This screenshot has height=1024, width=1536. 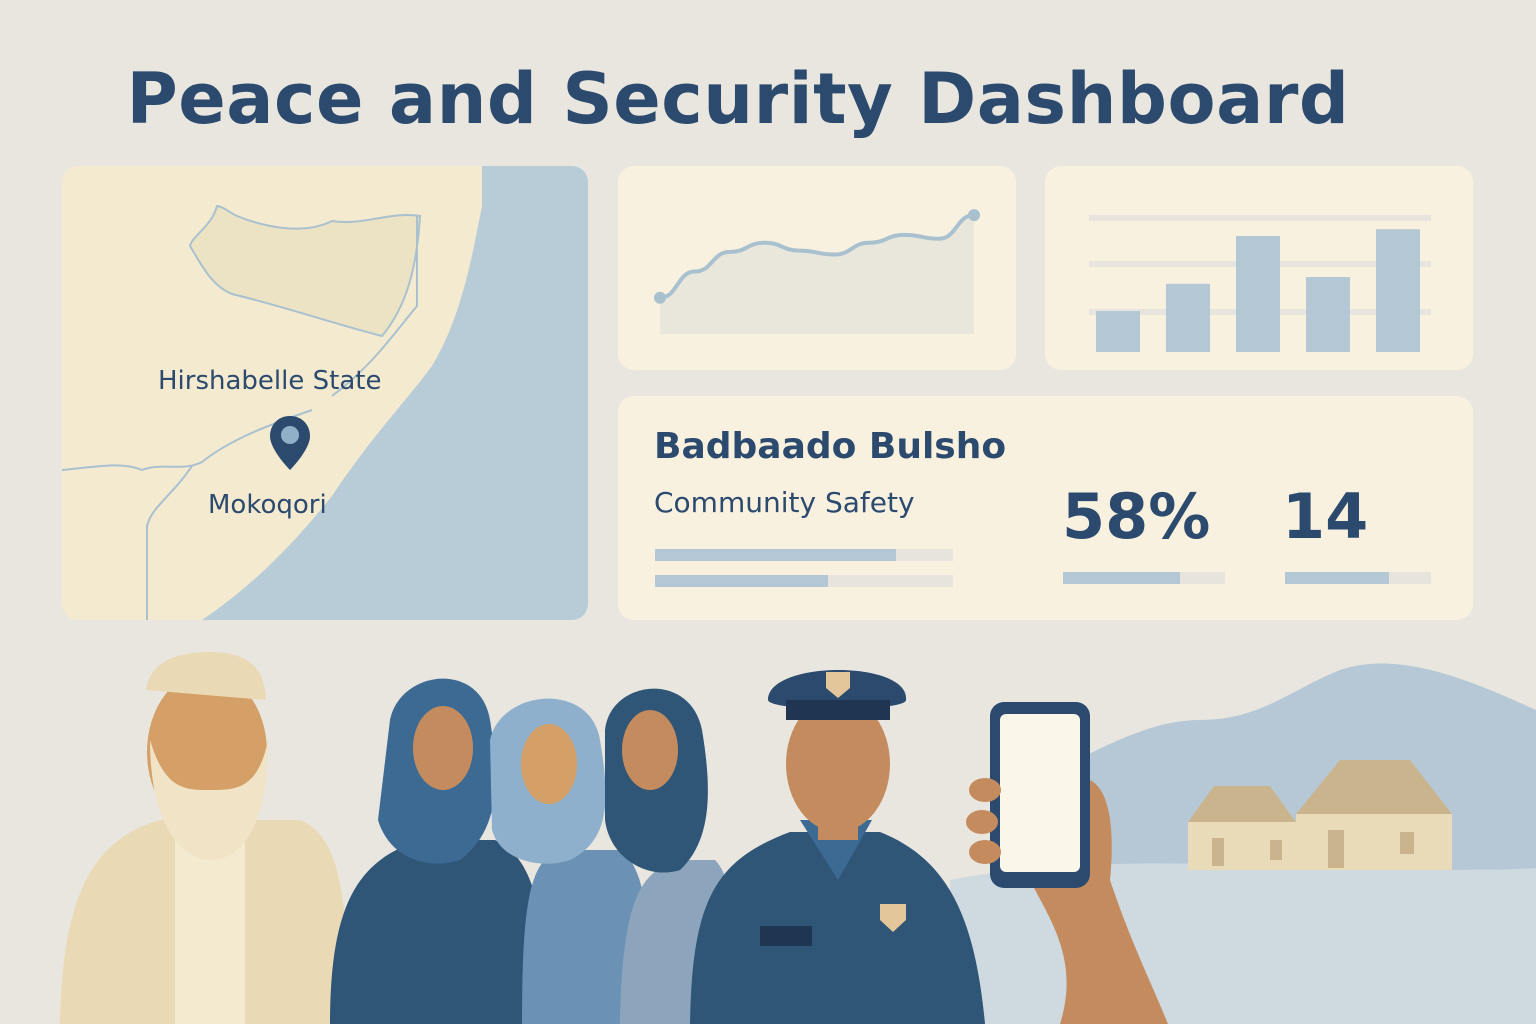 What do you see at coordinates (305, 271) in the screenshot?
I see `northern-region` at bounding box center [305, 271].